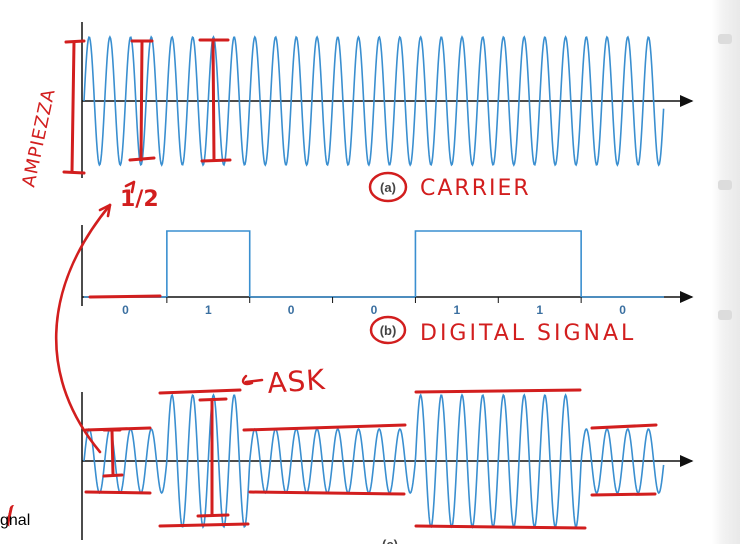 The height and width of the screenshot is (544, 740). Describe the element at coordinates (374, 264) in the screenshot. I see `digital-waveform` at that location.